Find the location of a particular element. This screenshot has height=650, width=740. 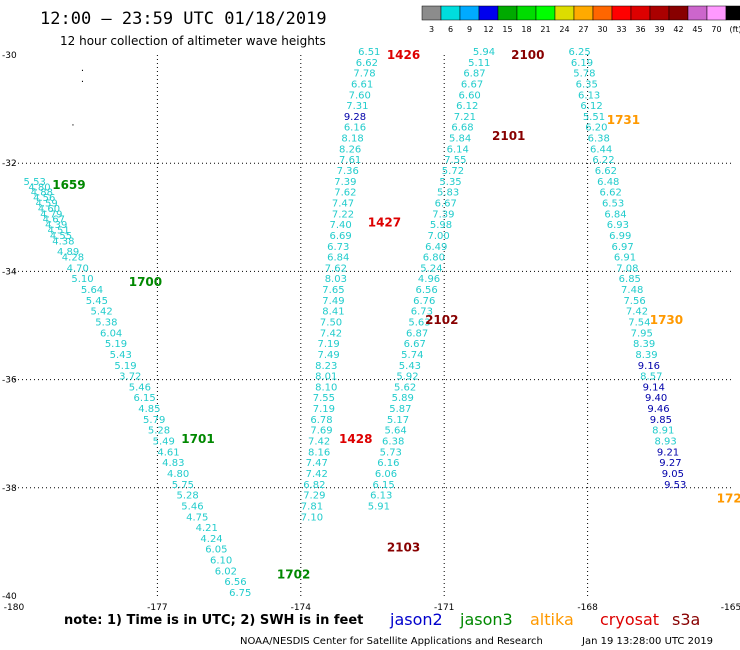

wave-height-value: 5.64 is located at coordinates (395, 431).